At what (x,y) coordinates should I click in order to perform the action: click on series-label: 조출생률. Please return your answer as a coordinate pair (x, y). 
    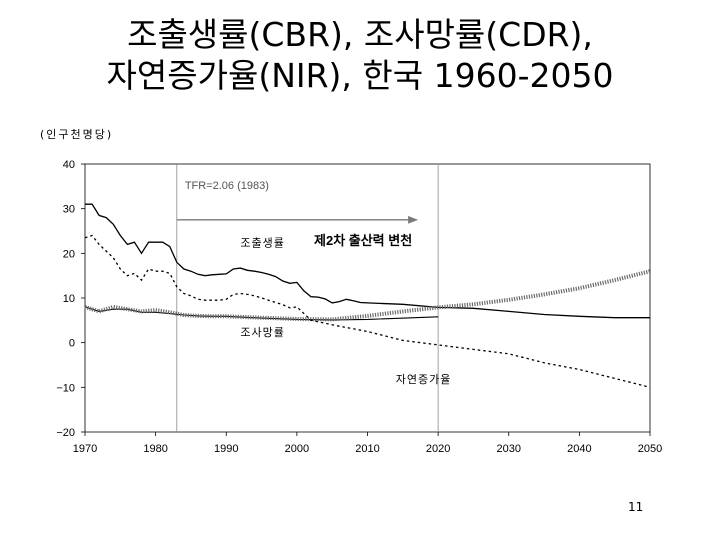
    Looking at the image, I should click on (262, 243).